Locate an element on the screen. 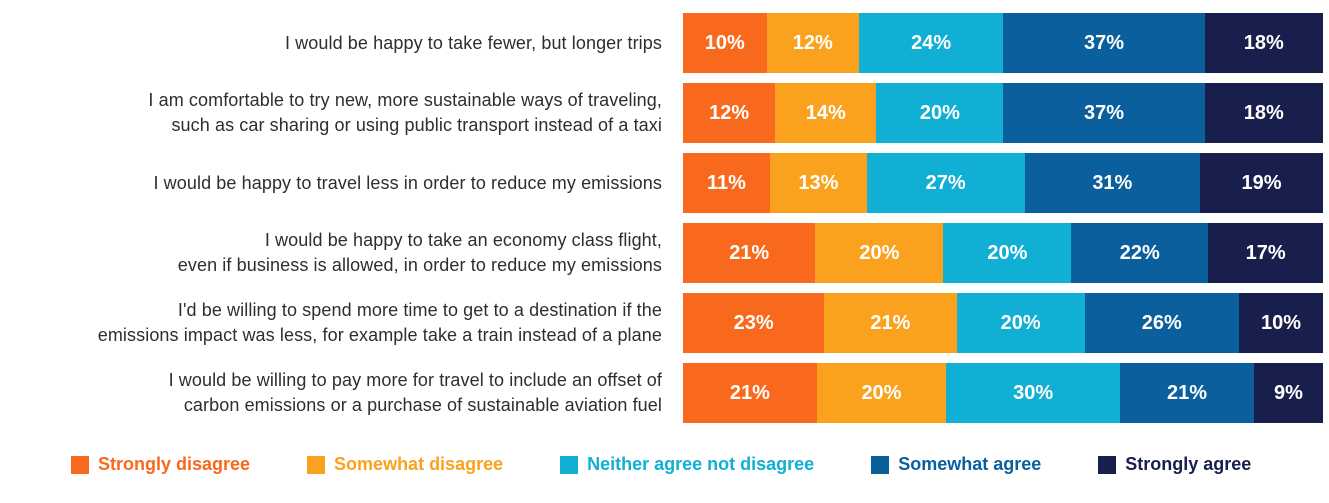 This screenshot has height=503, width=1329. segment-value-label: 23% is located at coordinates (753, 322).